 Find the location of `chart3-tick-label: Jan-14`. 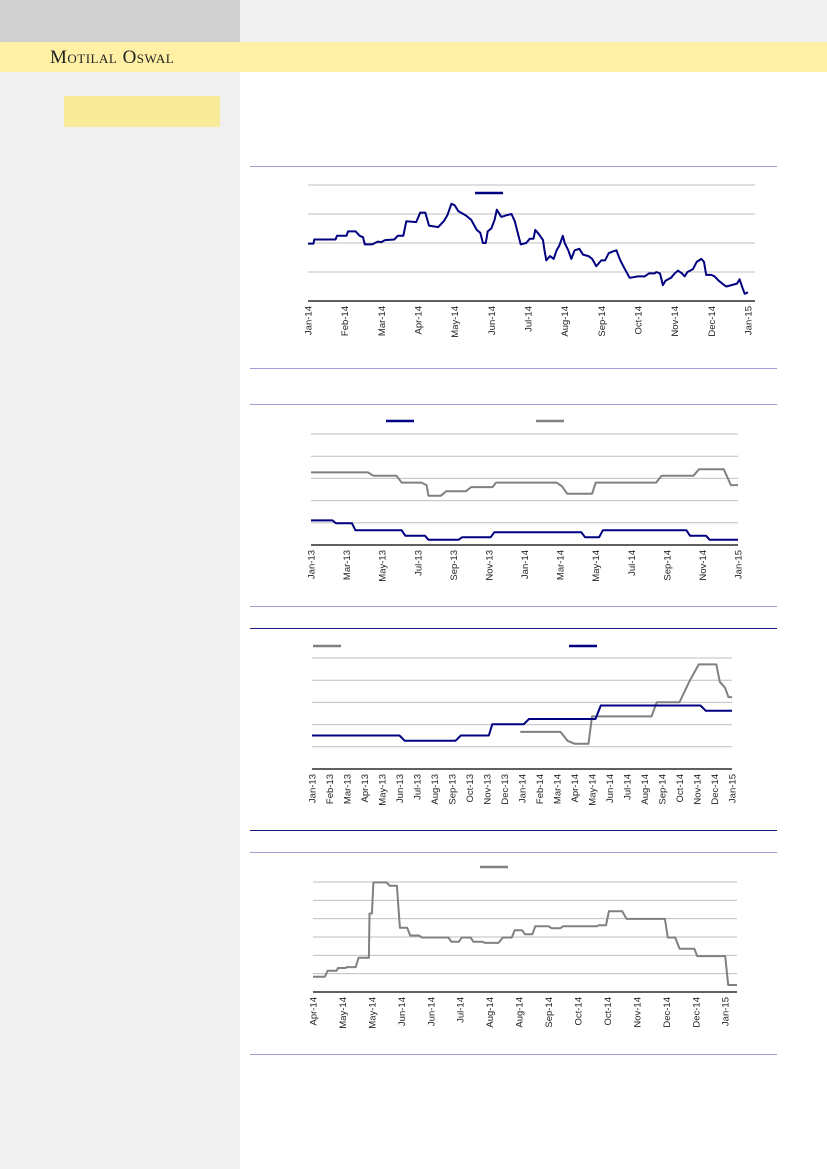

chart3-tick-label: Jan-14 is located at coordinates (523, 788).